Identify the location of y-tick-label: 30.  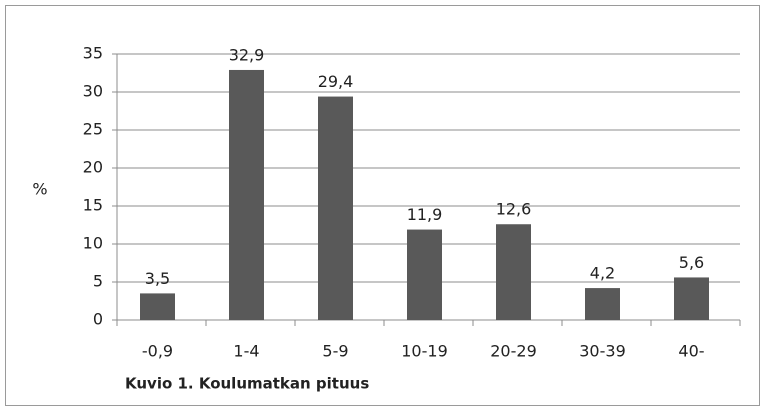
(93, 91).